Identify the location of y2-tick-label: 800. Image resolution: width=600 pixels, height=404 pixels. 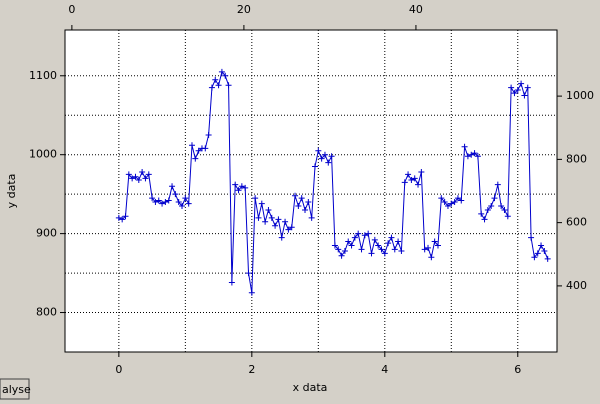
(576, 158).